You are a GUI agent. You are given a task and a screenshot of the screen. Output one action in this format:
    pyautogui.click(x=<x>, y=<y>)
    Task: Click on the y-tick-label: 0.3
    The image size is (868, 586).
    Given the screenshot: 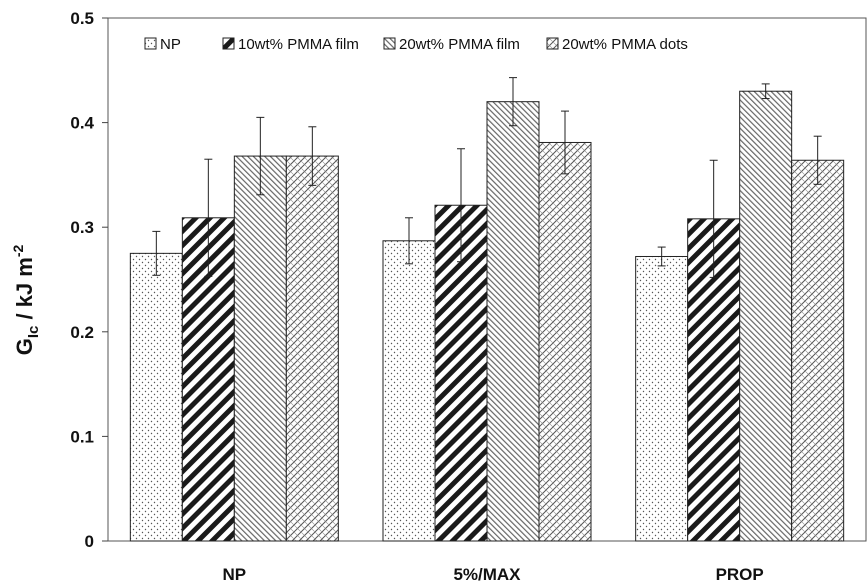 What is the action you would take?
    pyautogui.click(x=82, y=227)
    